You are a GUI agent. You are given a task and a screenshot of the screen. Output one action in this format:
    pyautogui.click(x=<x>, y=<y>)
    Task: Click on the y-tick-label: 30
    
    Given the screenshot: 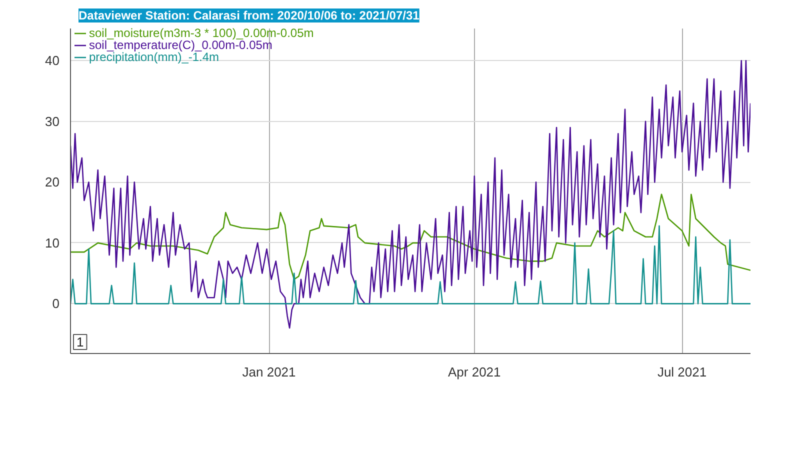 What is the action you would take?
    pyautogui.click(x=52, y=121)
    